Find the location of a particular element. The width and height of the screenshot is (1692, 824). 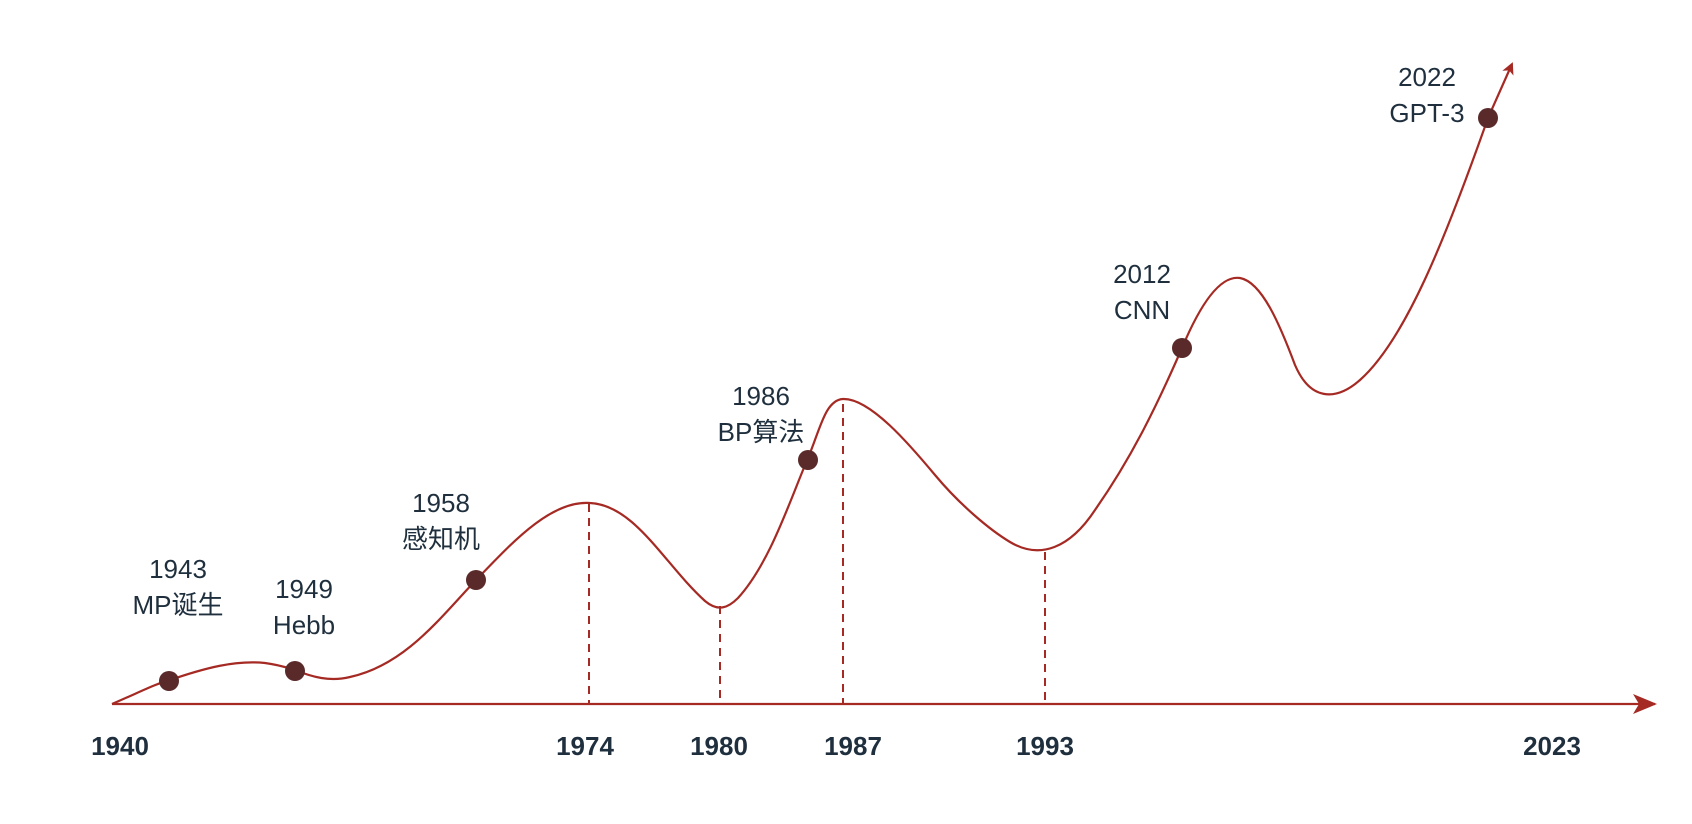

event-year-1958: 1958 is located at coordinates (441, 503).